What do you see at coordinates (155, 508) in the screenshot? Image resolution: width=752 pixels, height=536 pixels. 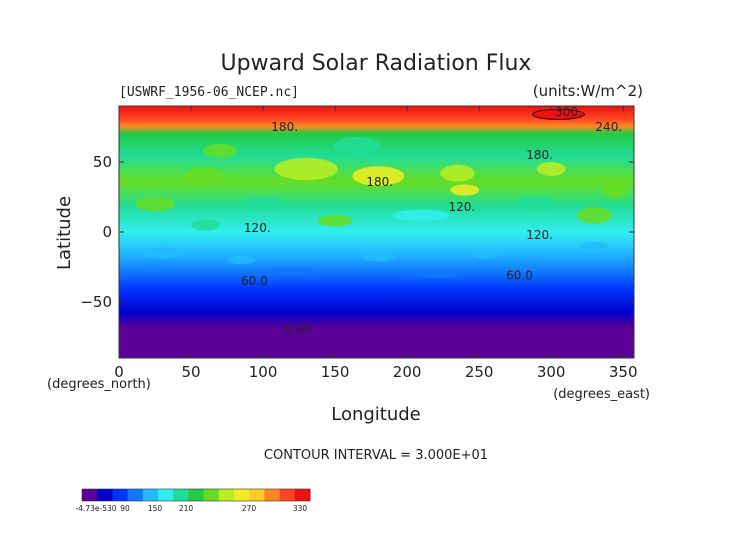 I see `colorbar-tick-label: 150` at bounding box center [155, 508].